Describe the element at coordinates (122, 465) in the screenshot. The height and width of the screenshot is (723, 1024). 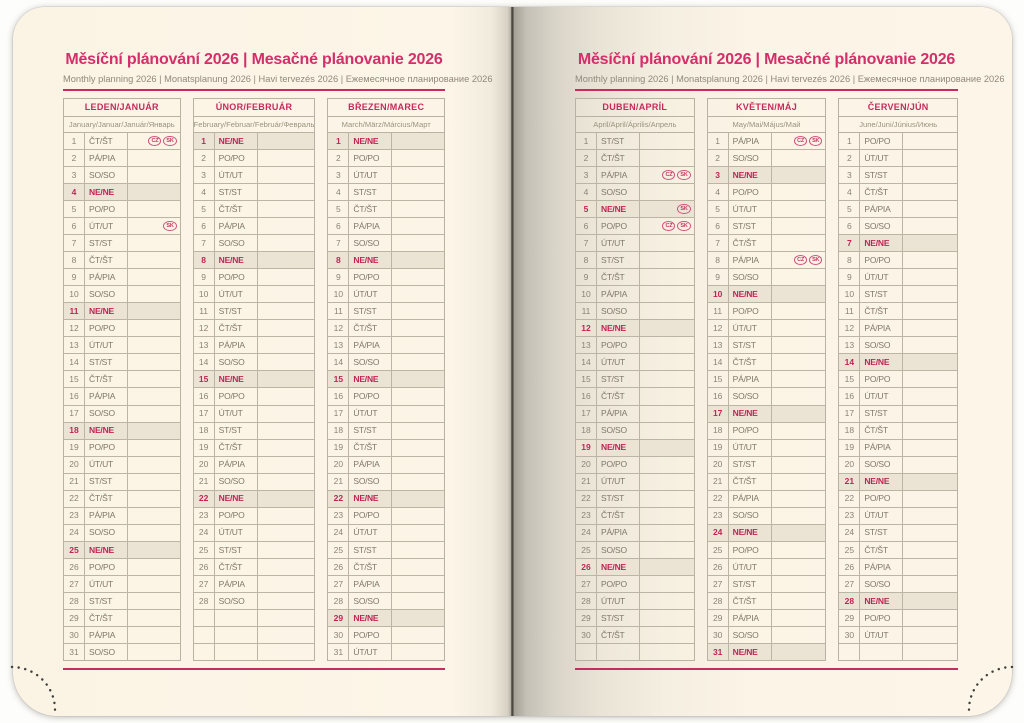
I see `day-row: 20 ÚT/UT` at that location.